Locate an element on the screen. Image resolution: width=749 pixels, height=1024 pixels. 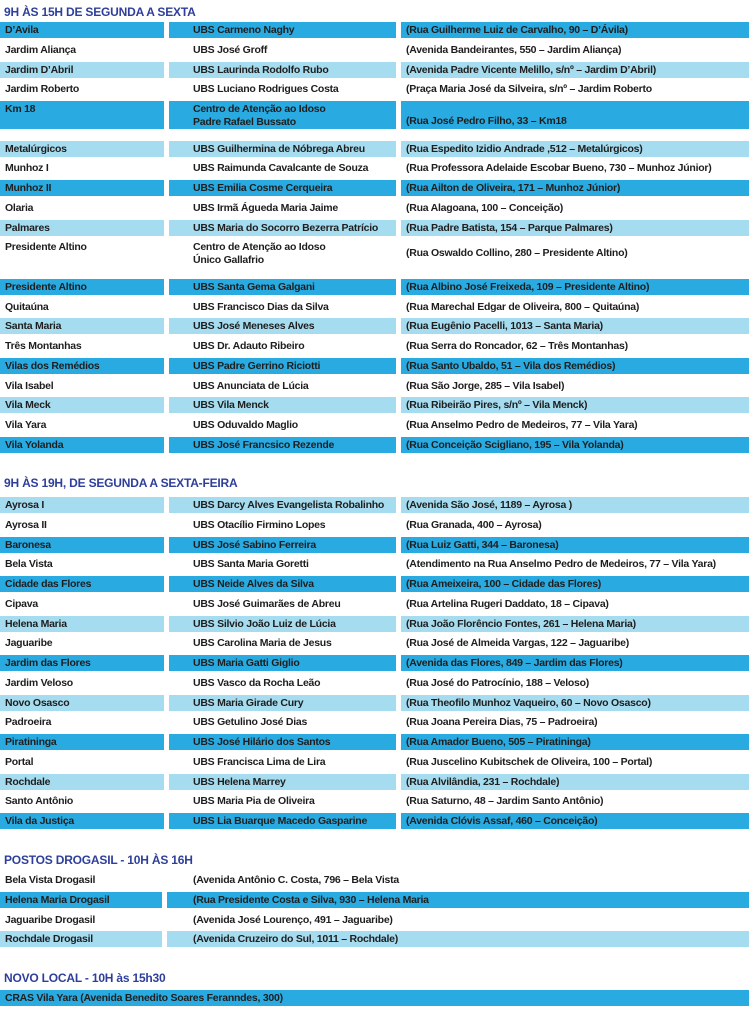
neighborhood-cell: Metalúrgicos is located at coordinates (82, 148).